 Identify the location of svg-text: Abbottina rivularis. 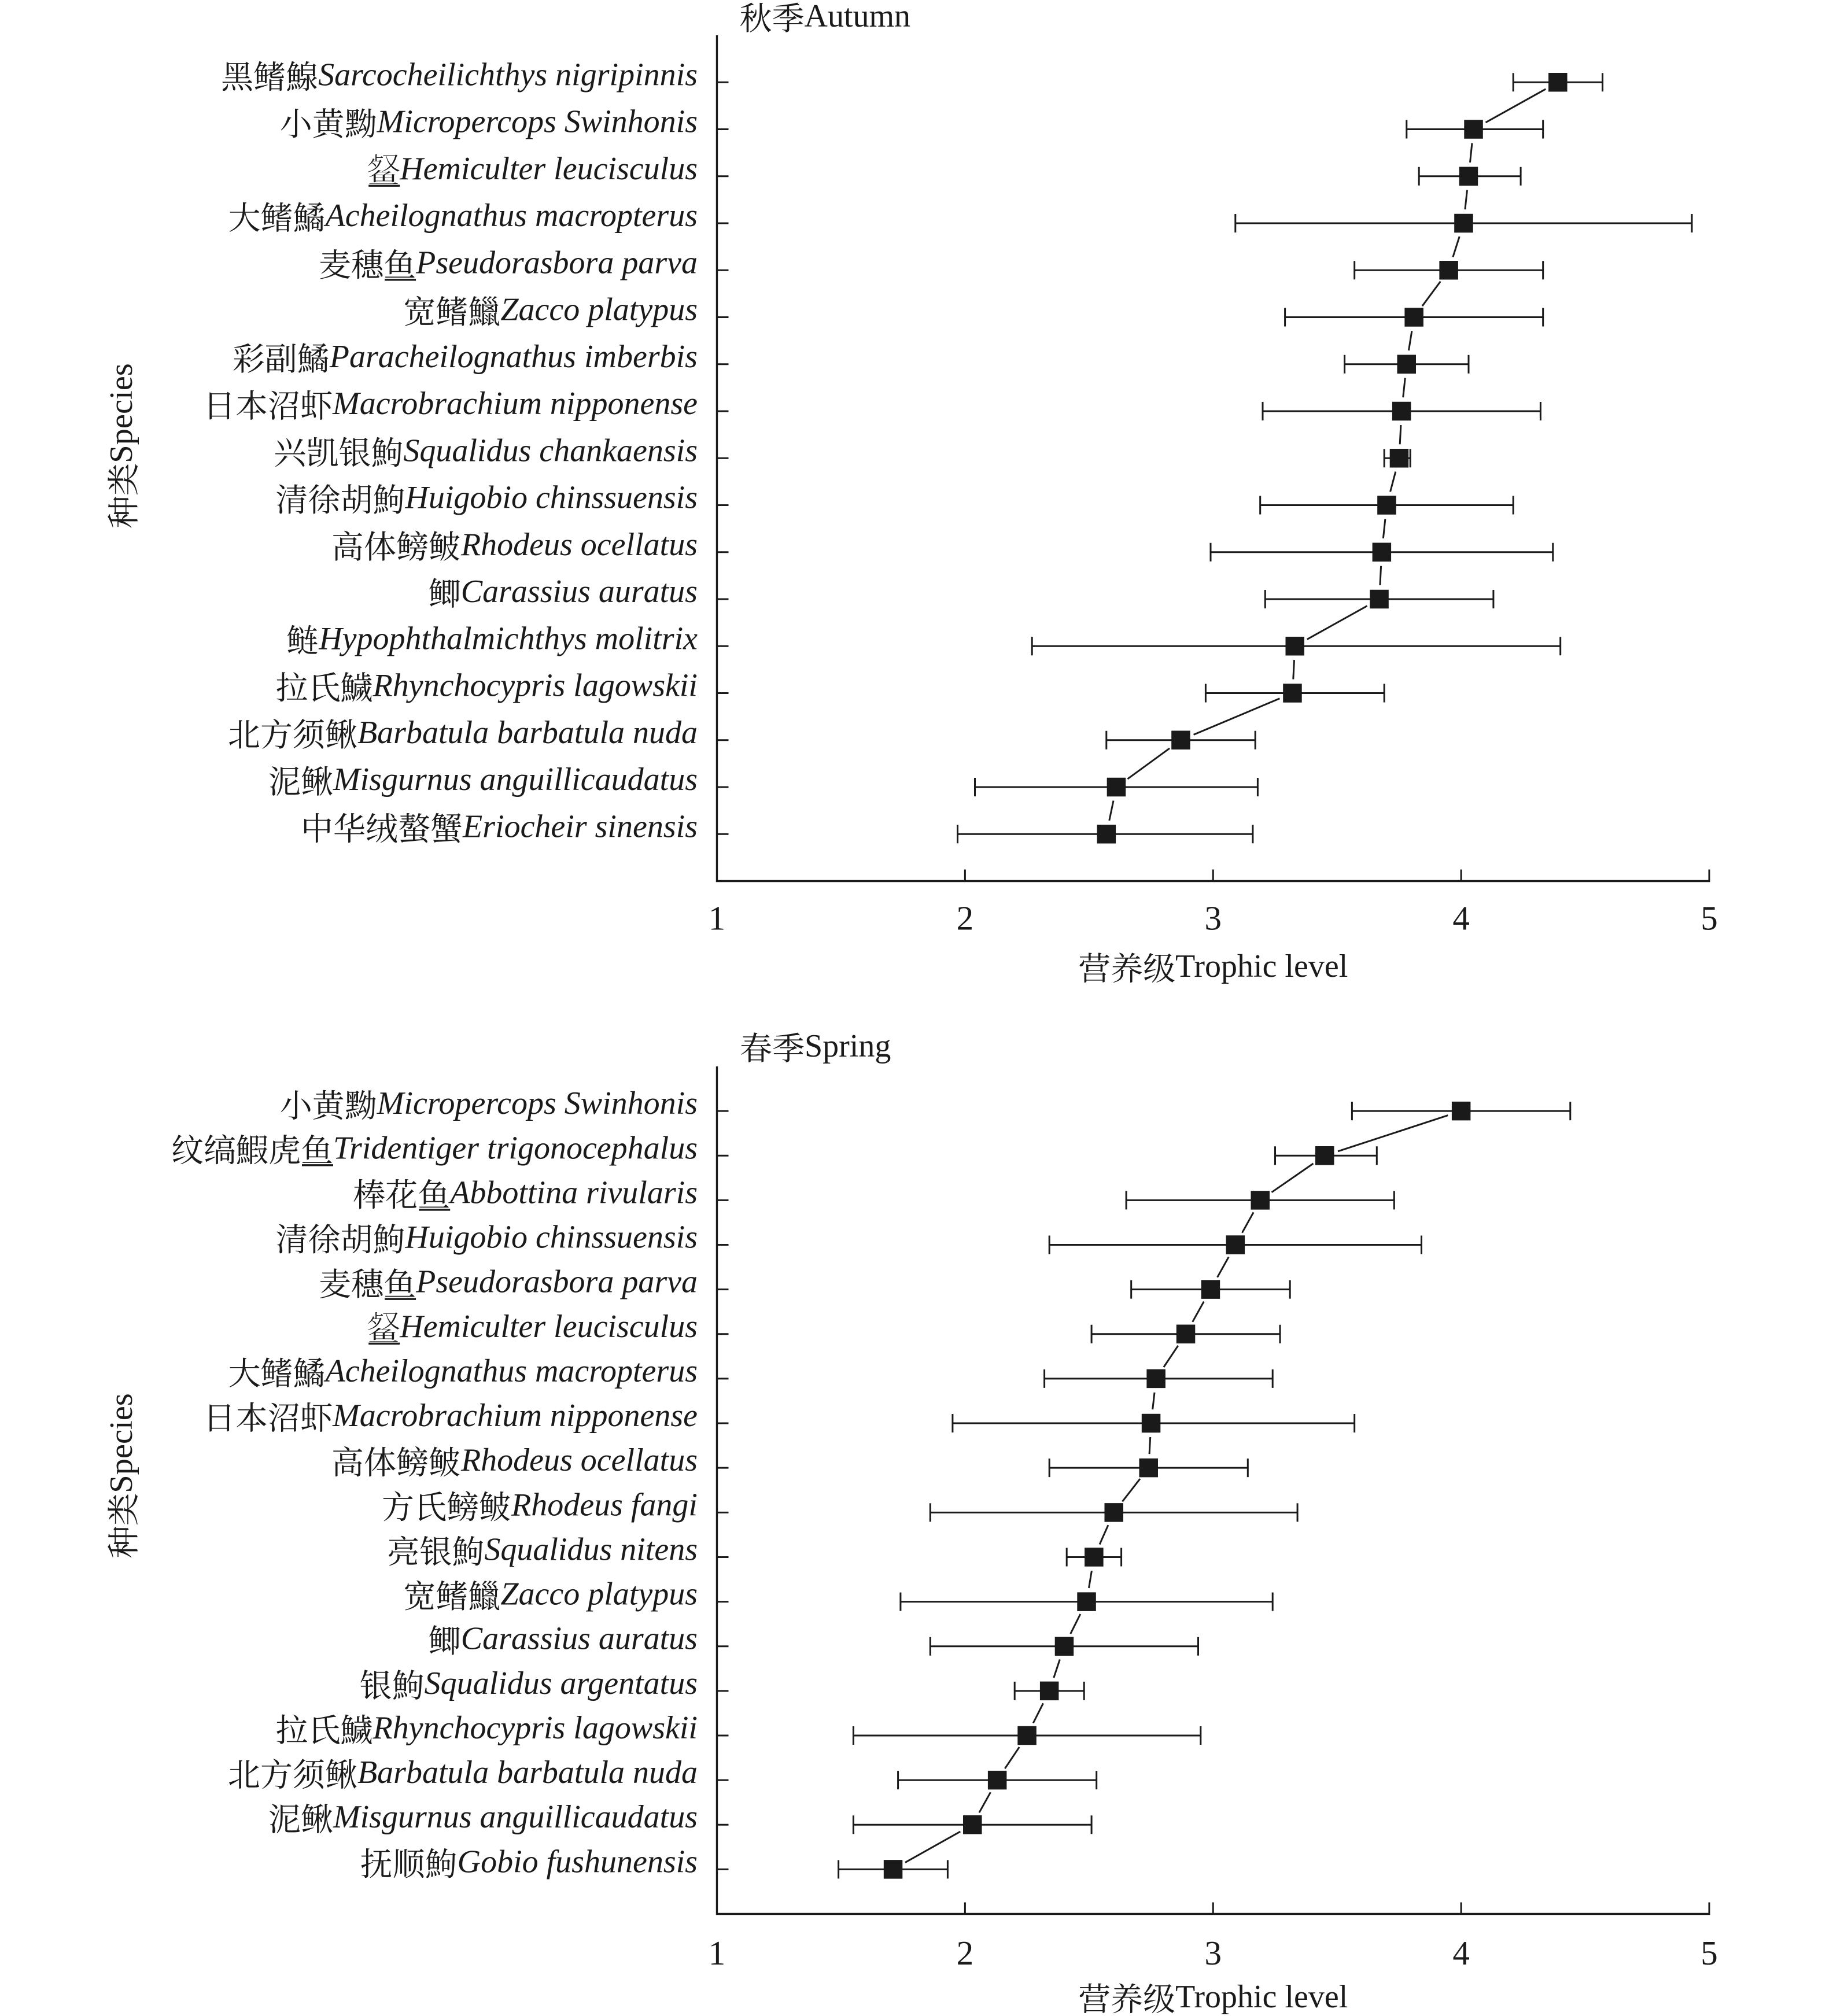
(573, 1192).